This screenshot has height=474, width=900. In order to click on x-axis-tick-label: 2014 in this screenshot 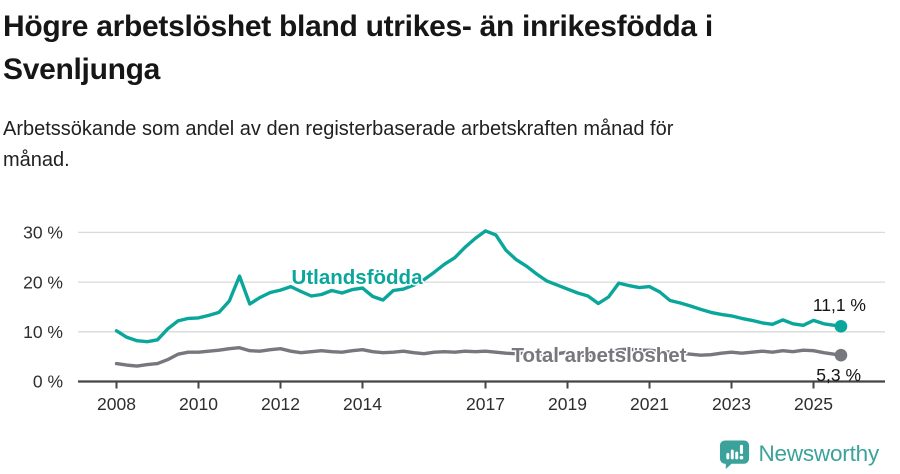, I will do `click(362, 404)`.